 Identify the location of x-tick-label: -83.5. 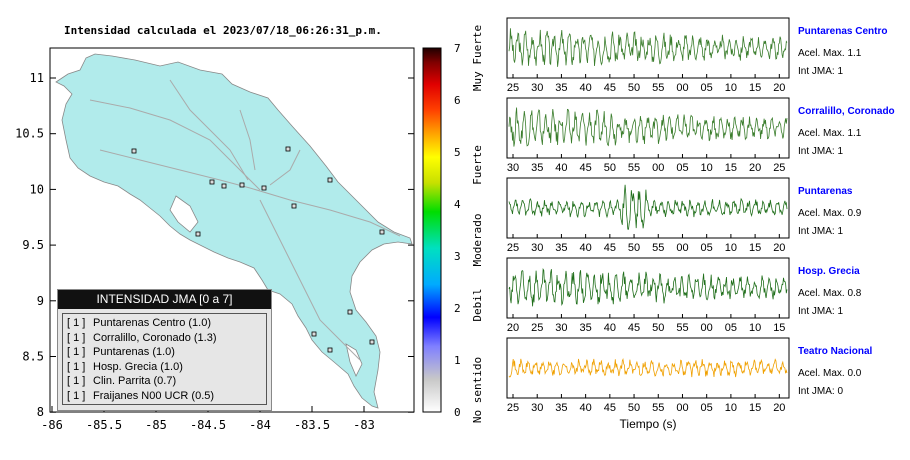
(312, 425).